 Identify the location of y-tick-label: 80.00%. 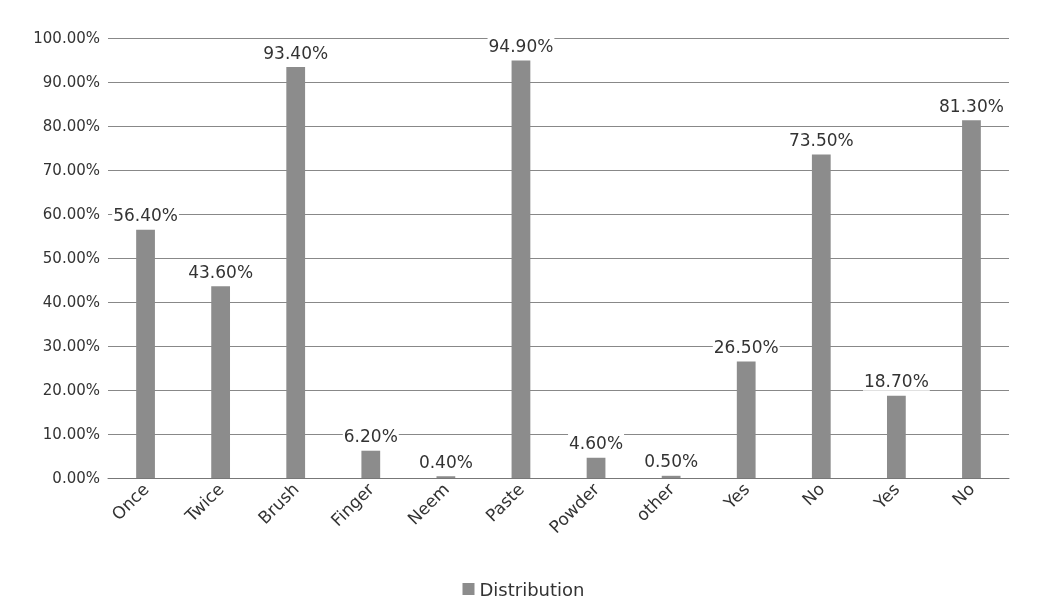
(71, 126).